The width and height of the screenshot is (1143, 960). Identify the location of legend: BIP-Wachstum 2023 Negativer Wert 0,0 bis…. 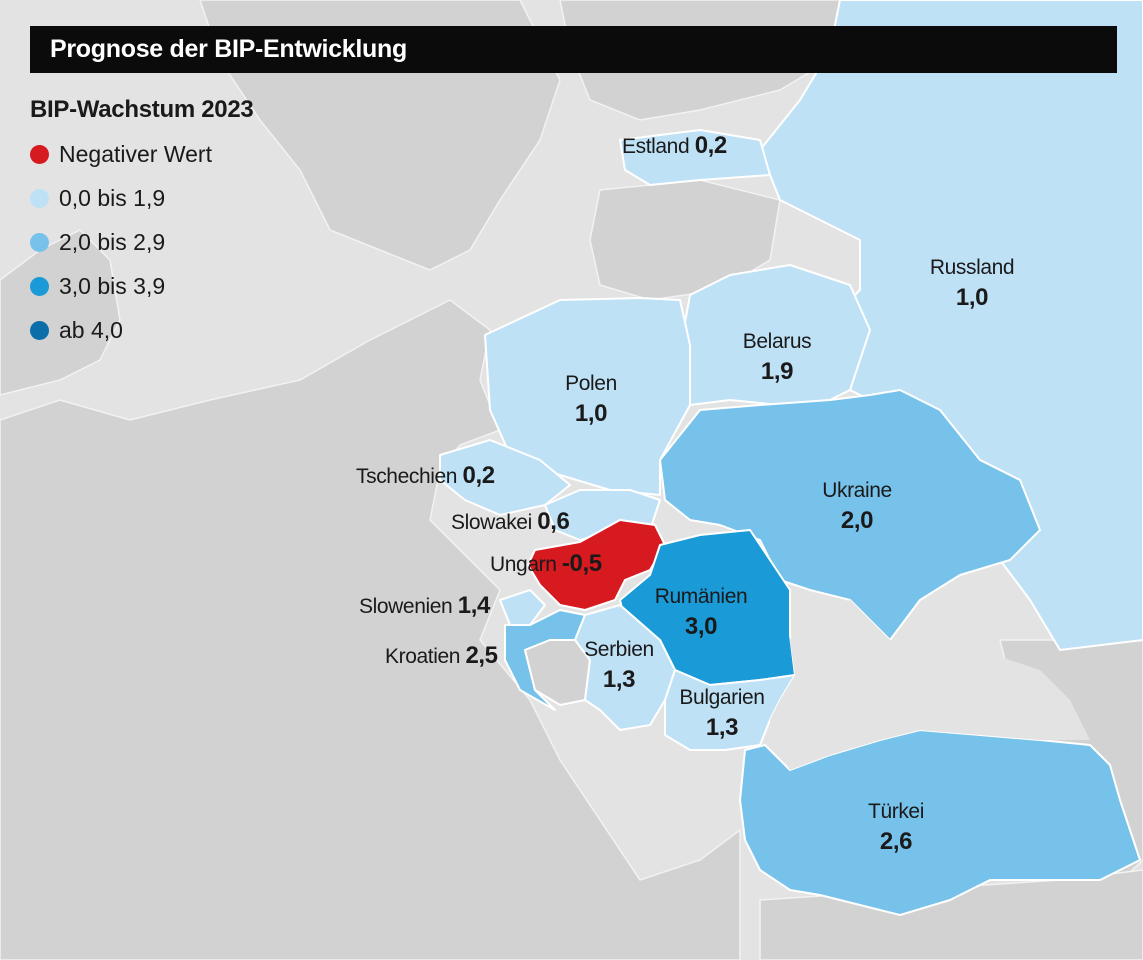
(142, 224).